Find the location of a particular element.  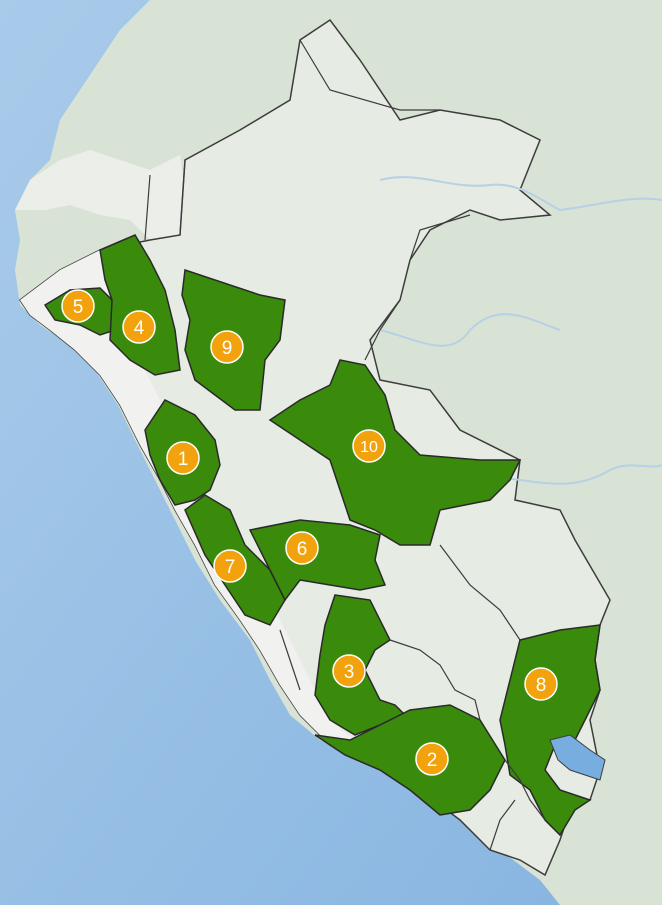

marker-5-label: 5 is located at coordinates (78, 307).